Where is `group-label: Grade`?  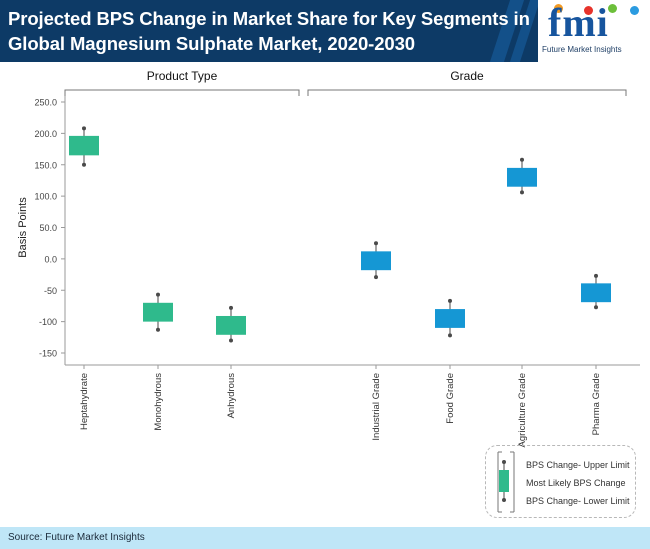
group-label: Grade is located at coordinates (467, 76).